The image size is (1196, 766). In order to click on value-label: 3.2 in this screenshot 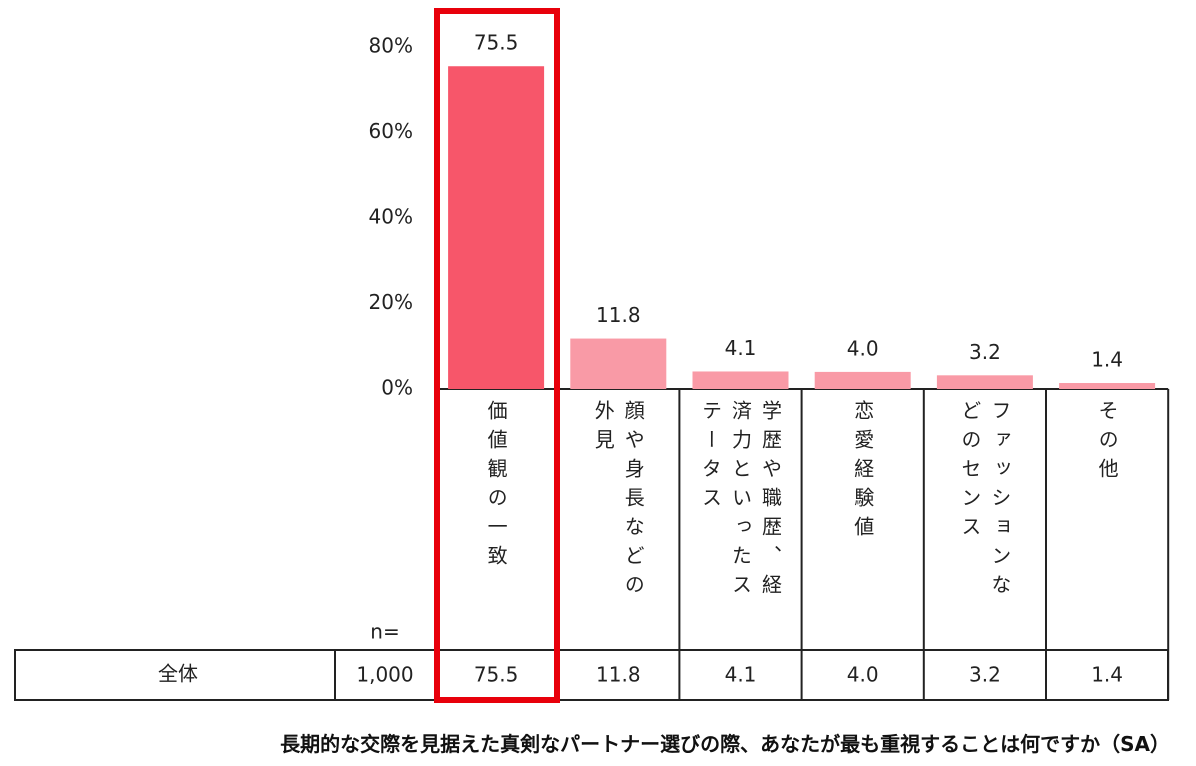, I will do `click(985, 352)`.